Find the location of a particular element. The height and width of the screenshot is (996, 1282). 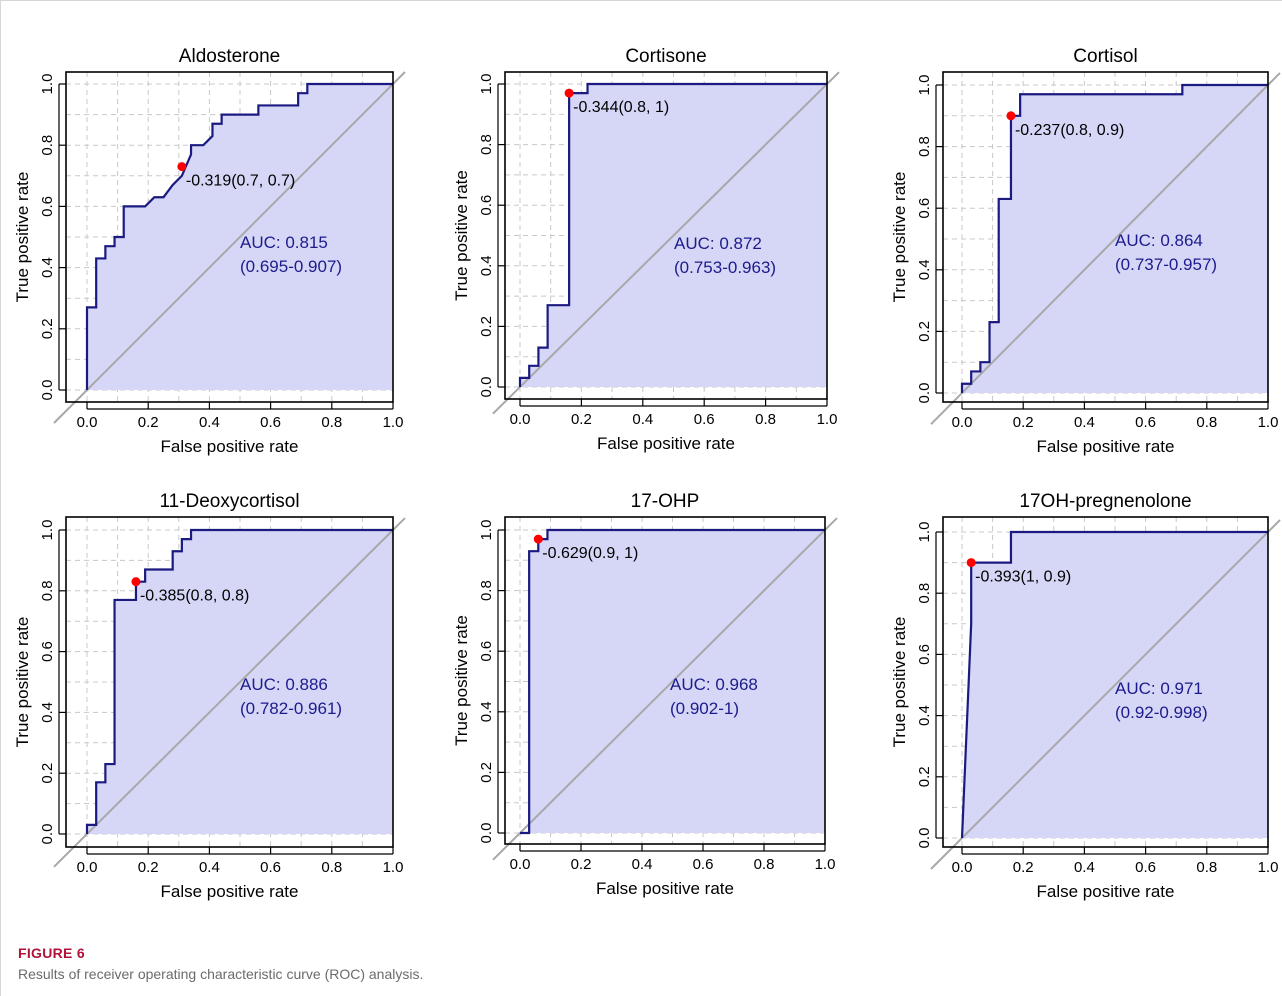

auc-ci-label: (0.753-0.963) is located at coordinates (725, 267).